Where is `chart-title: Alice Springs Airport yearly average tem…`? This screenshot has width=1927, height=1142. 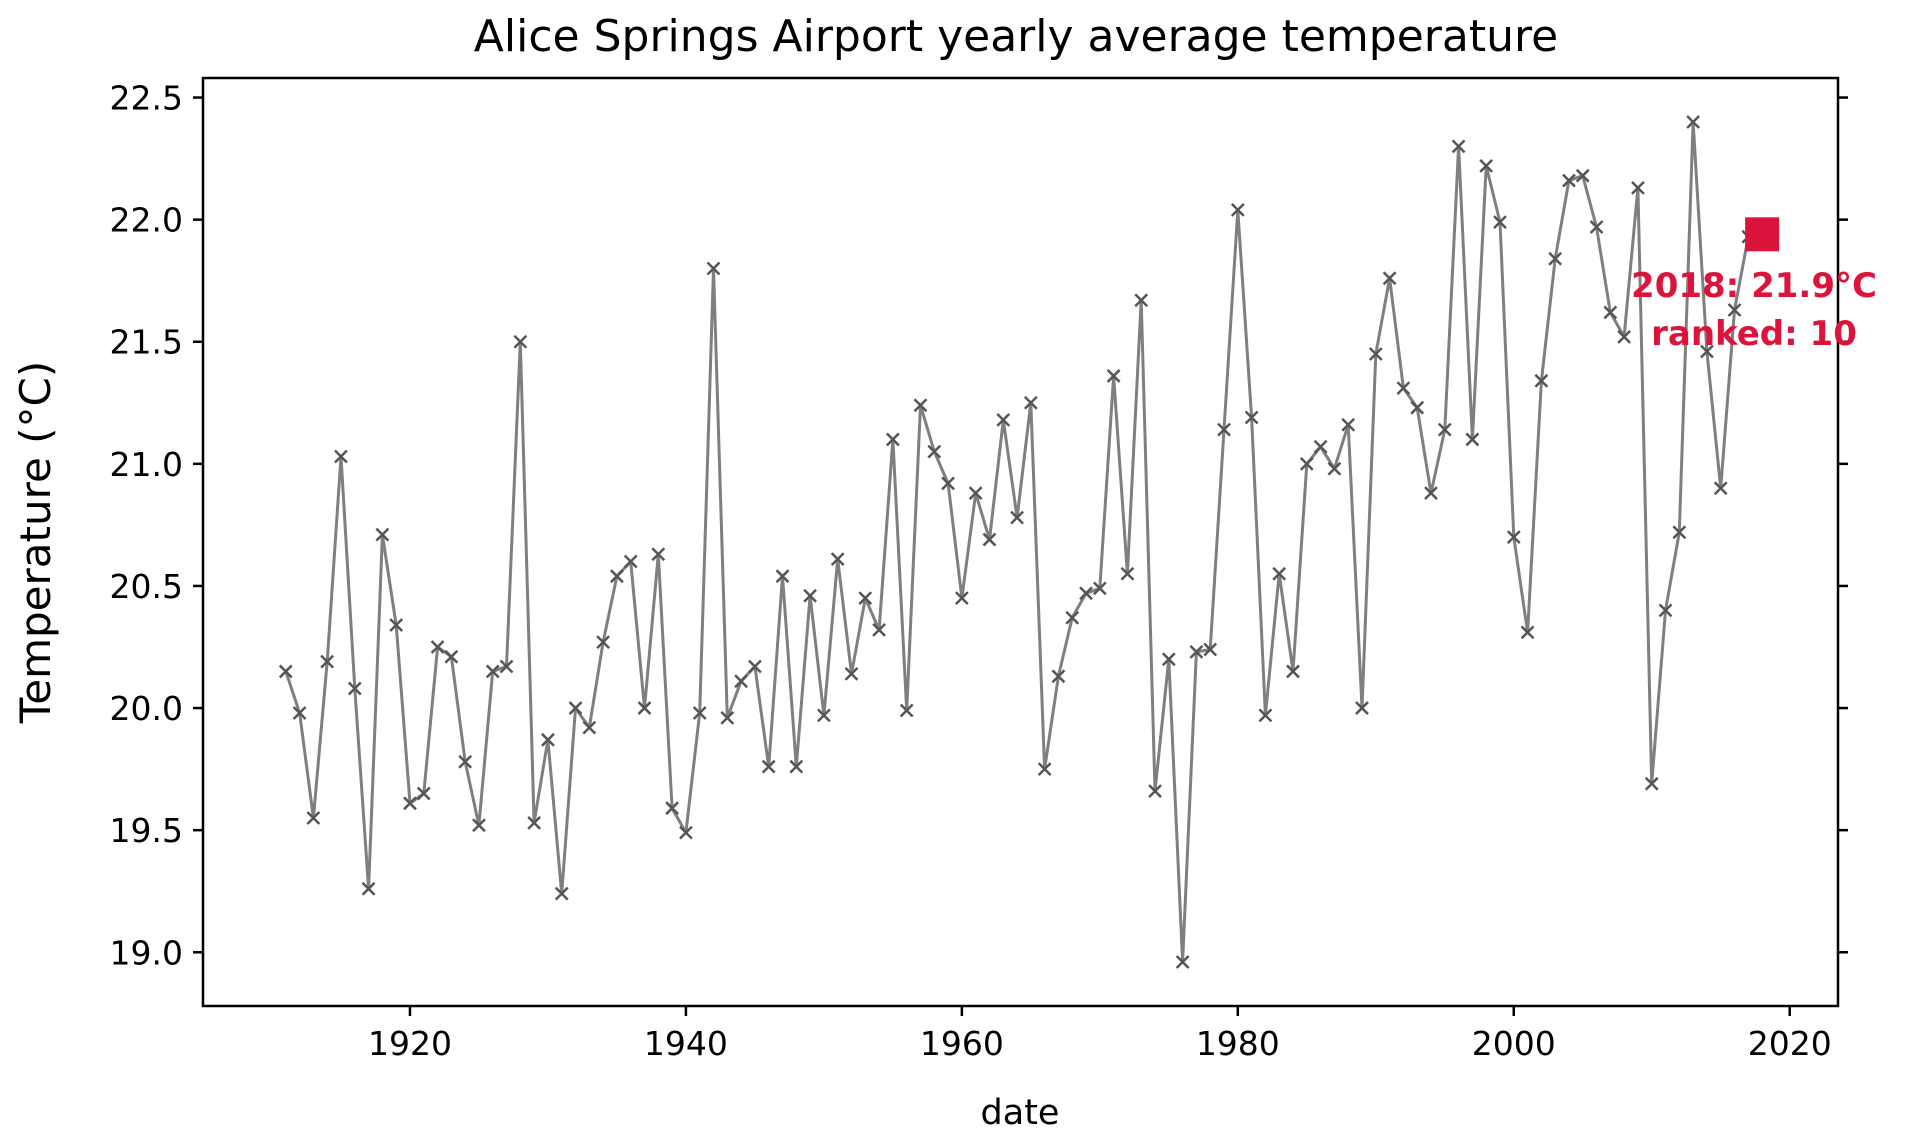 chart-title: Alice Springs Airport yearly average tem… is located at coordinates (1016, 36).